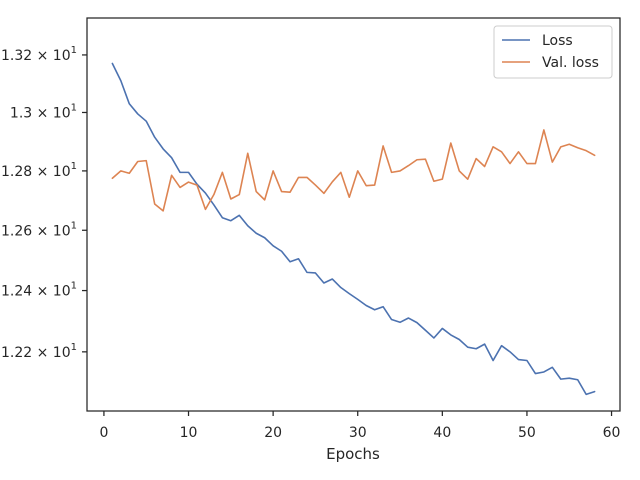  I want to click on x-axis-ticks: 0 10 20 30 40 50 60, so click(359, 426).